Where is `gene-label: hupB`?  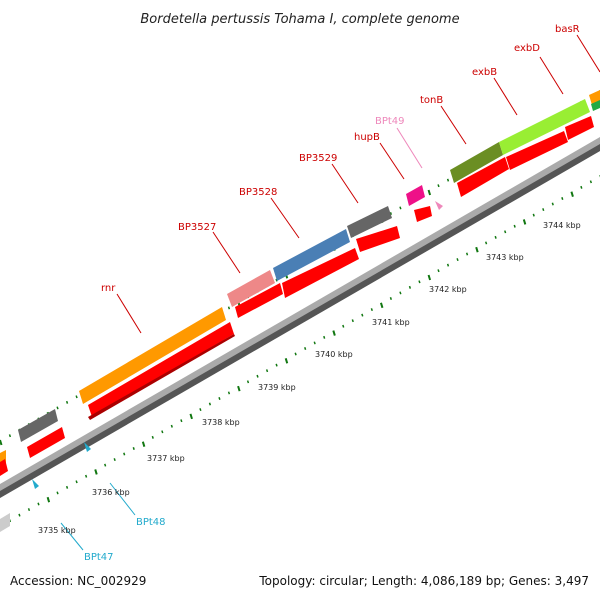
gene-label: hupB is located at coordinates (367, 137).